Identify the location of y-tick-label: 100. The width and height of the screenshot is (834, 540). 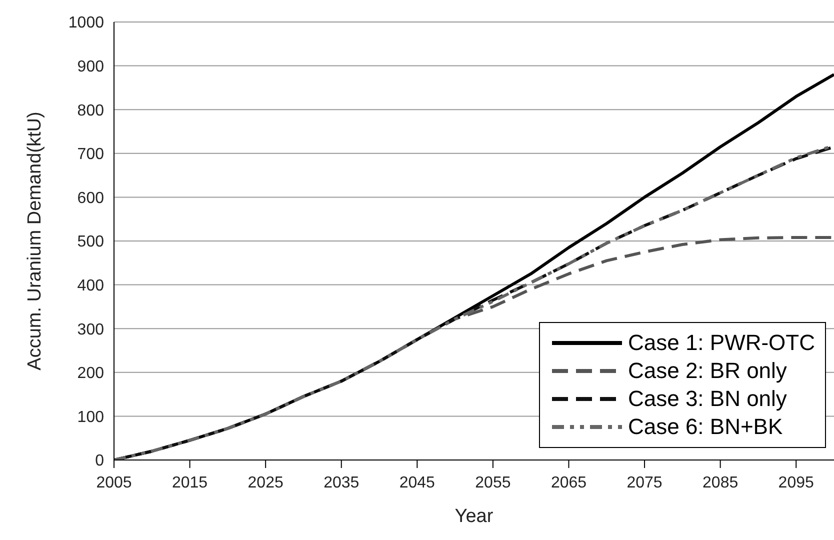
(90, 417).